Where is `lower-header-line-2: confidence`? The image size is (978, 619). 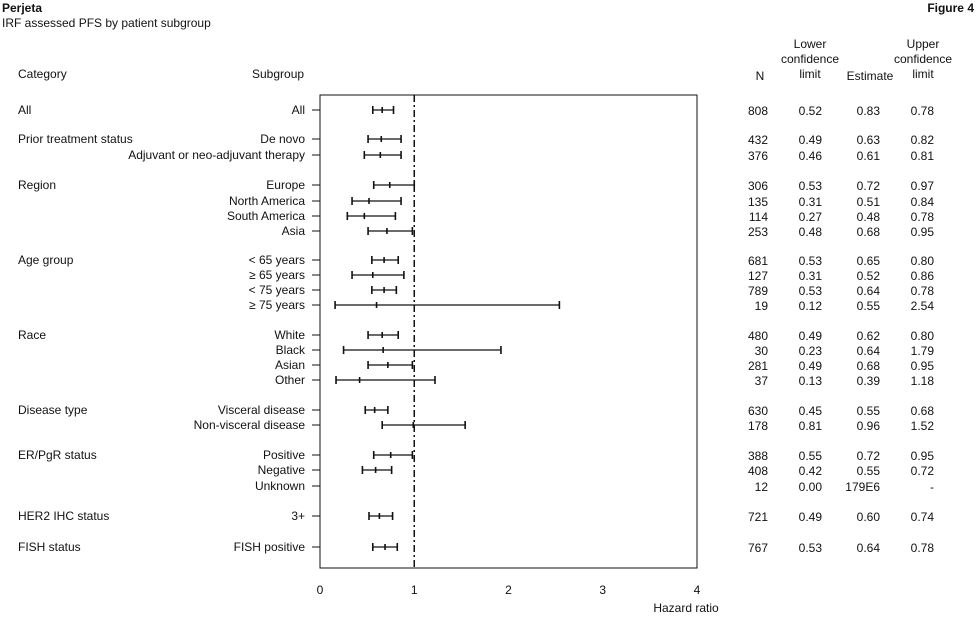
lower-header-line-2: confidence is located at coordinates (810, 59).